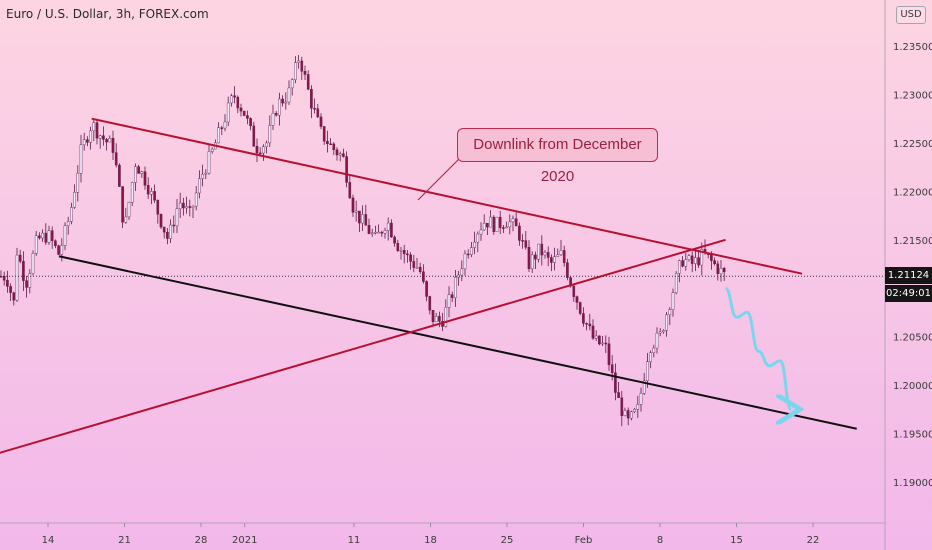 The image size is (932, 550). I want to click on last-price-tag: 1.21124, so click(908, 275).